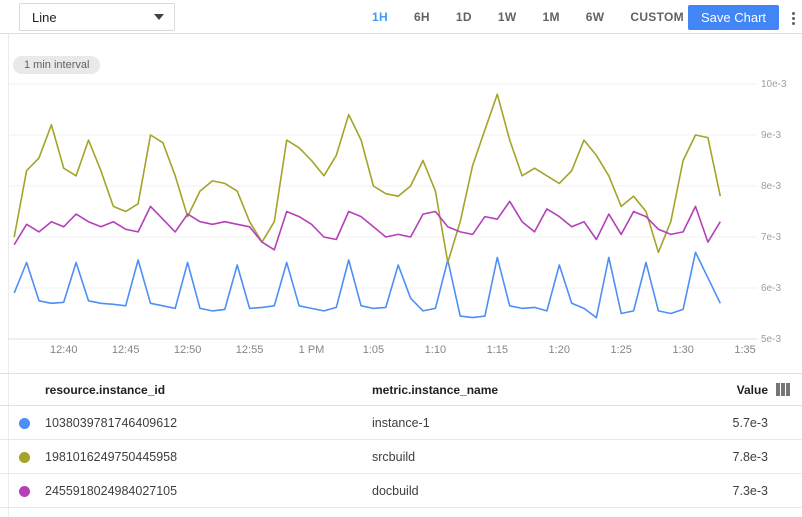  I want to click on x-axis-label: 1:15, so click(497, 350).